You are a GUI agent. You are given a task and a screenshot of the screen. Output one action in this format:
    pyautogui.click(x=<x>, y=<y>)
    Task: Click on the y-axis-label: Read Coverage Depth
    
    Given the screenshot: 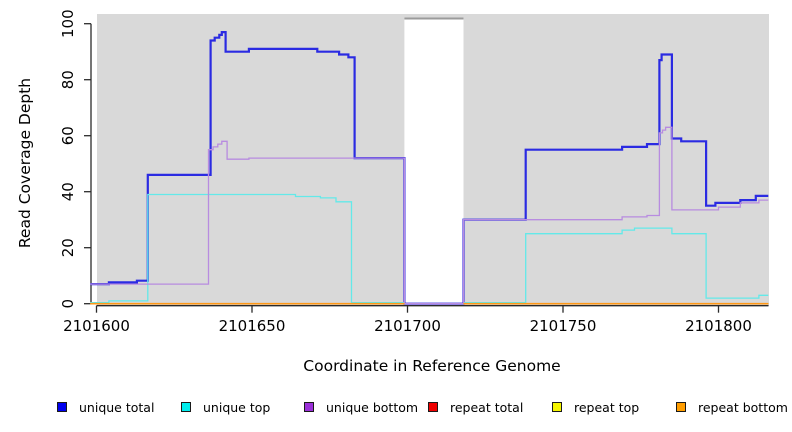 What is the action you would take?
    pyautogui.click(x=25, y=163)
    